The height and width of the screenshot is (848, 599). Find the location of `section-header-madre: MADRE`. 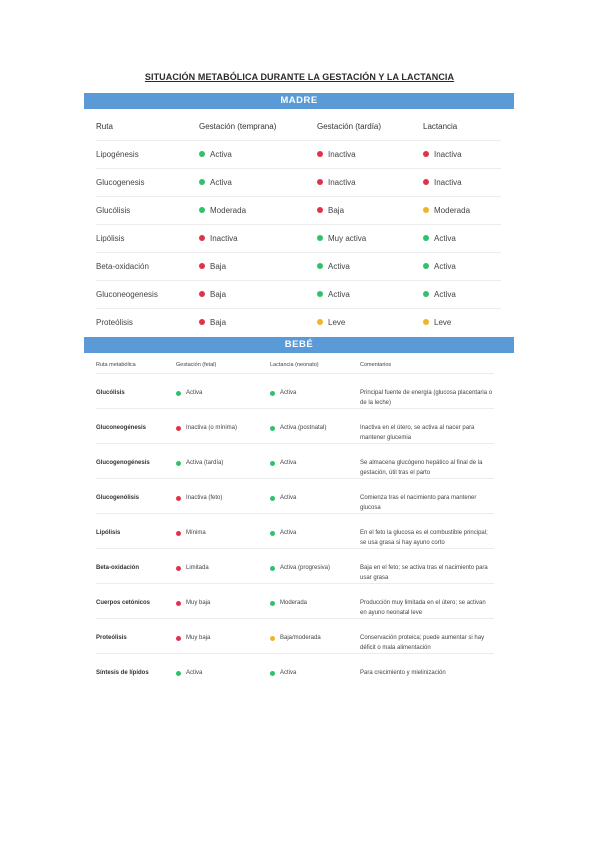

section-header-madre: MADRE is located at coordinates (299, 101).